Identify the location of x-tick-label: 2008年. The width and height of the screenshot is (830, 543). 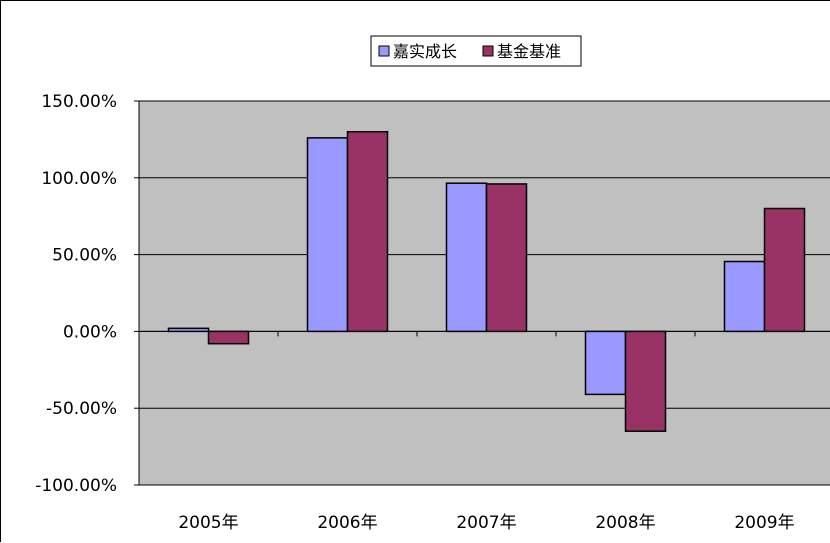
(625, 523).